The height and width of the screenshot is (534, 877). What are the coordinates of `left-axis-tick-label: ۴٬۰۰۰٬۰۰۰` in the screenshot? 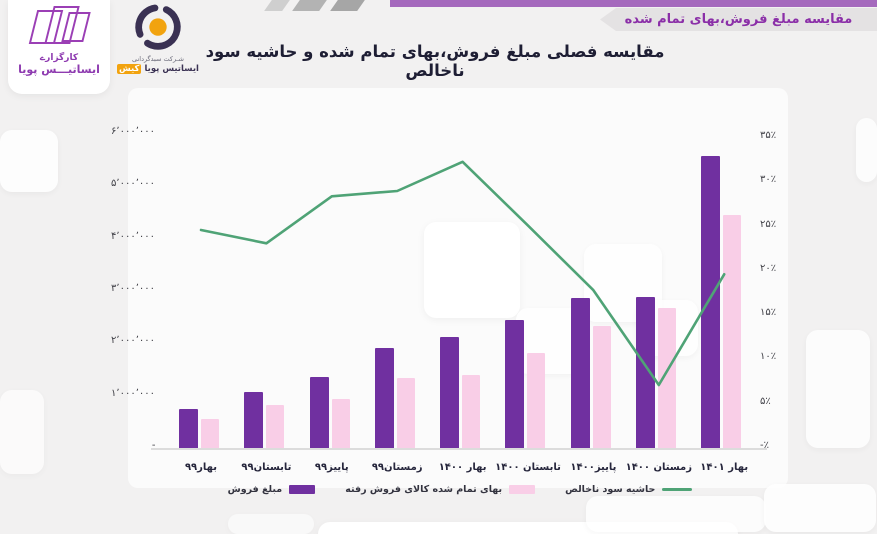 It's located at (133, 236).